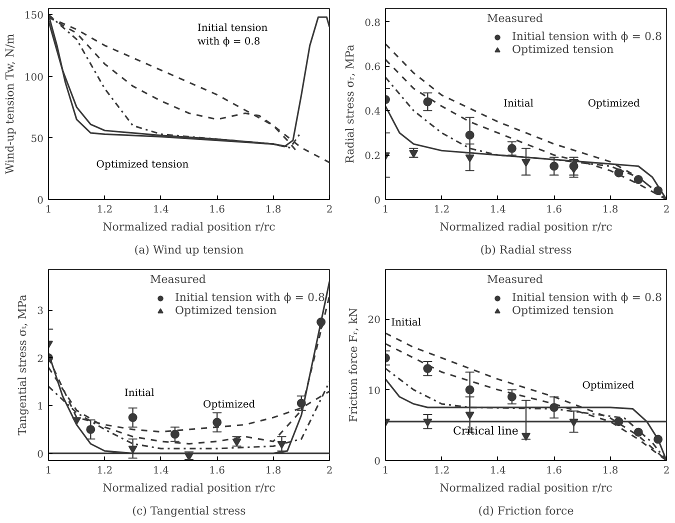  Describe the element at coordinates (40, 407) in the screenshot. I see `y-tick-label: 1` at that location.